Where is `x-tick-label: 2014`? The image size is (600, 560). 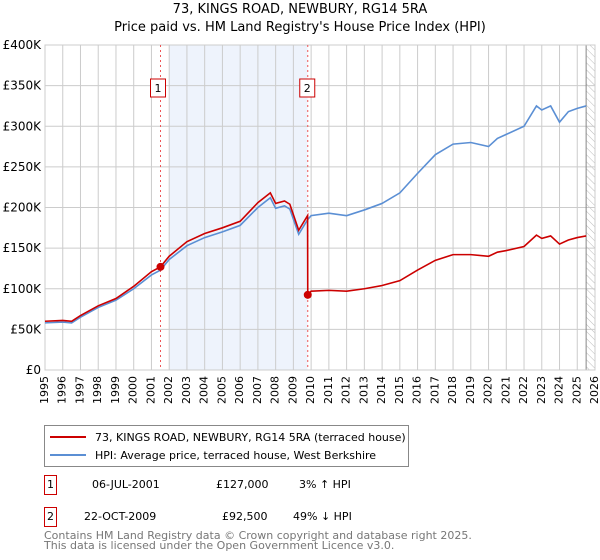 x-tick-label: 2014 is located at coordinates (381, 390).